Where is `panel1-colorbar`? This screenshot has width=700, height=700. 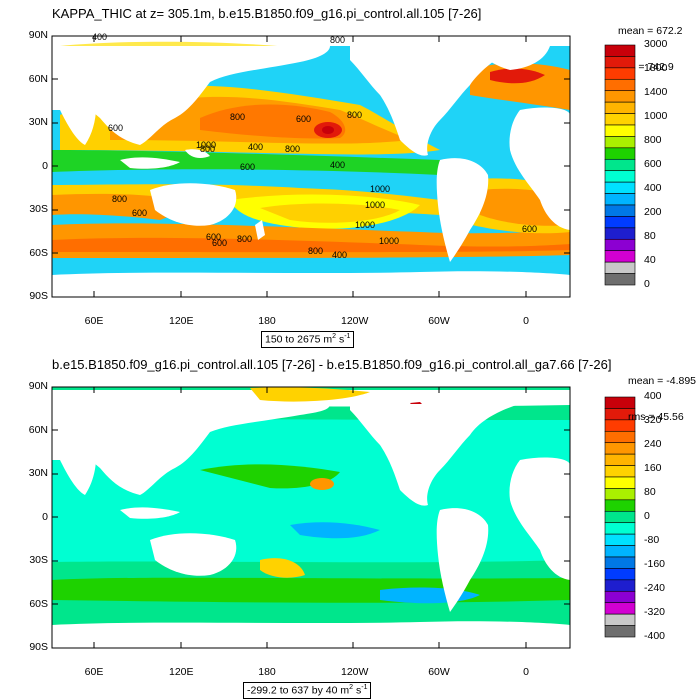 panel1-colorbar is located at coordinates (620, 165).